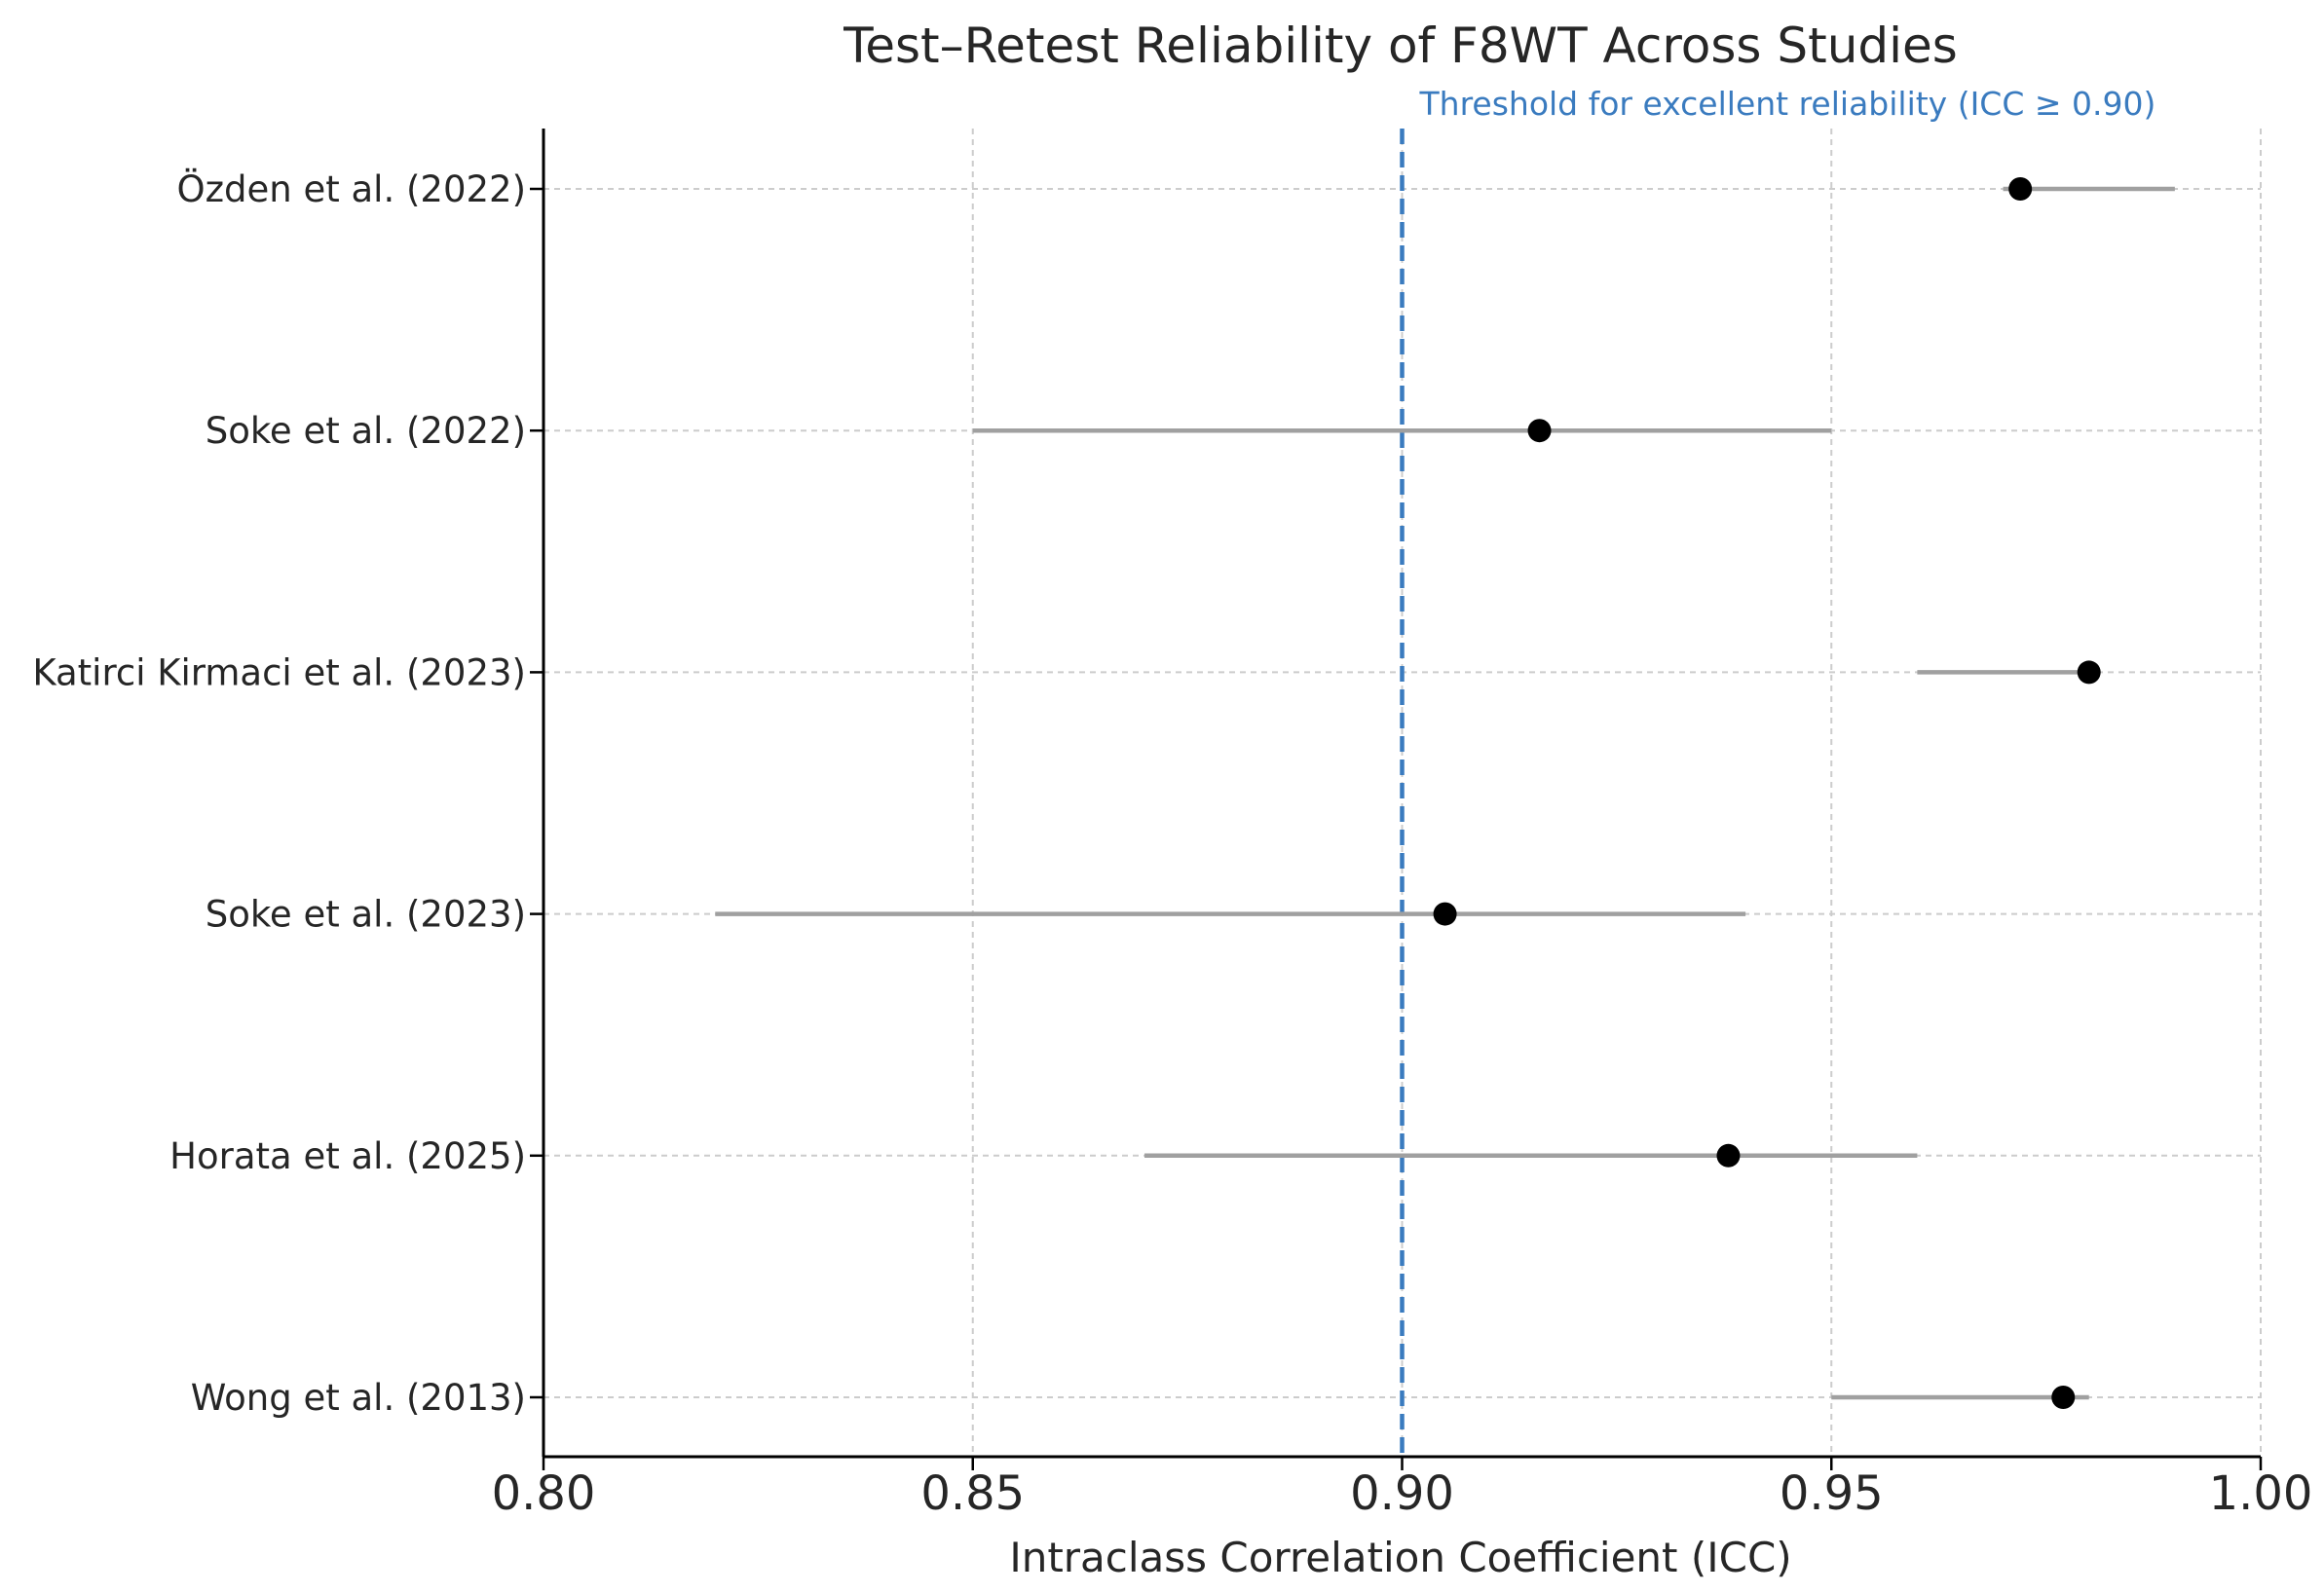  What do you see at coordinates (972, 1493) in the screenshot?
I see `x-tick-label: 0.85` at bounding box center [972, 1493].